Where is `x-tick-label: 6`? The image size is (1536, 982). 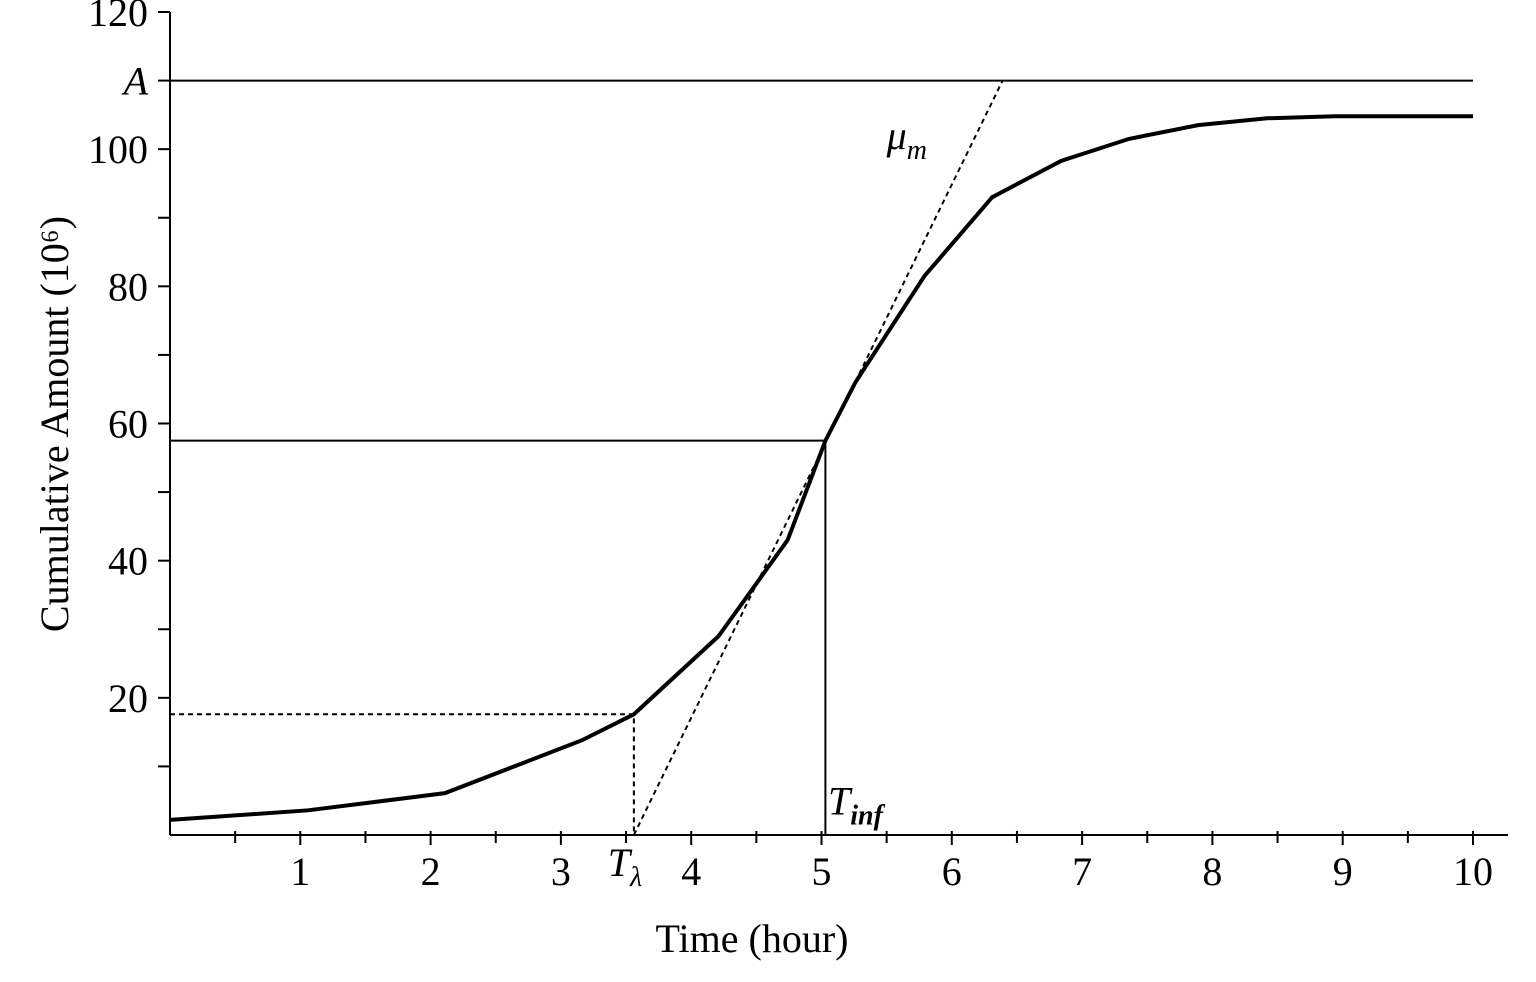
x-tick-label: 6 is located at coordinates (952, 871).